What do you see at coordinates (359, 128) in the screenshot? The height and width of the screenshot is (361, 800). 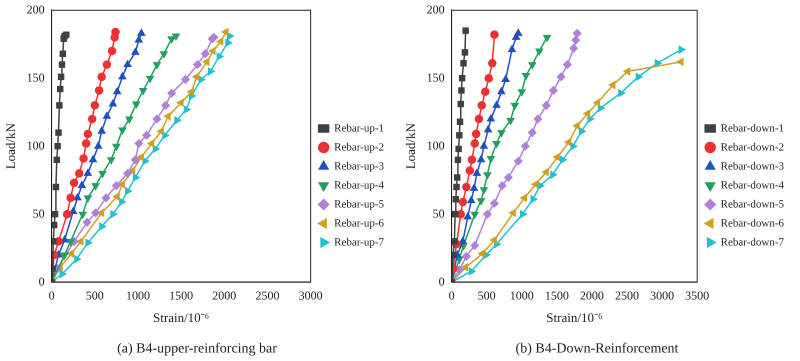 I see `legend-label: Rebar-up-1` at bounding box center [359, 128].